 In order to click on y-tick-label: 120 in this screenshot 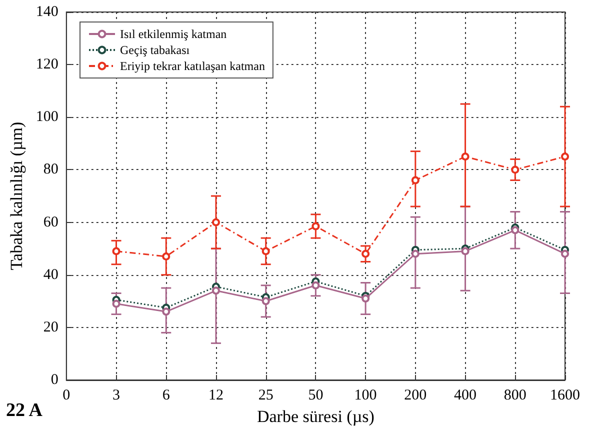, I will do `click(47, 64)`.